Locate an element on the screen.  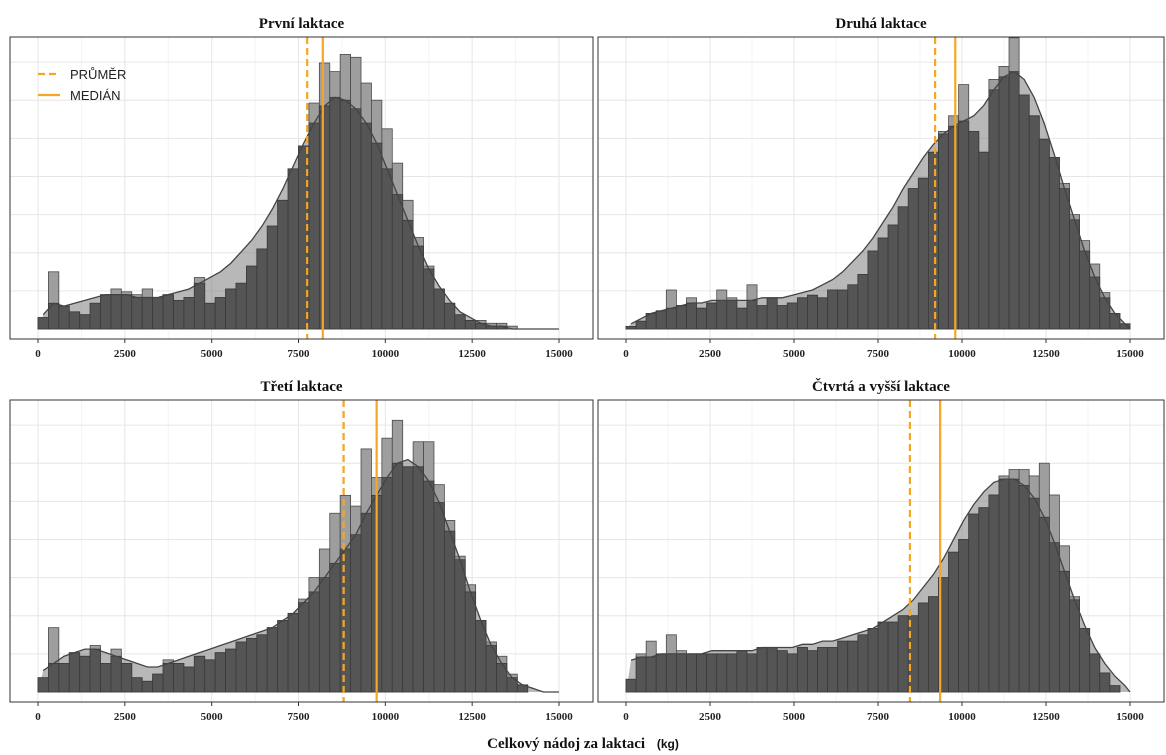
x-tick-label: 5000 is located at coordinates (212, 354).